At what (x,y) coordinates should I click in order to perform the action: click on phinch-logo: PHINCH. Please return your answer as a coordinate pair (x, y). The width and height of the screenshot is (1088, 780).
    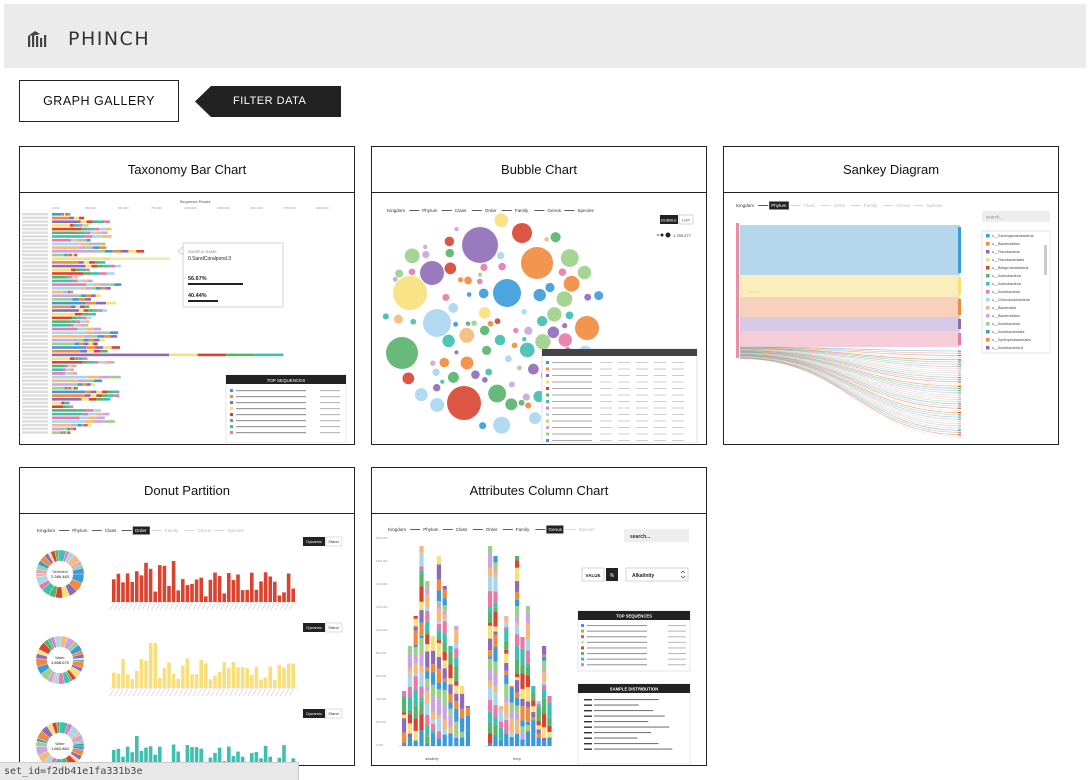
    Looking at the image, I should click on (88, 39).